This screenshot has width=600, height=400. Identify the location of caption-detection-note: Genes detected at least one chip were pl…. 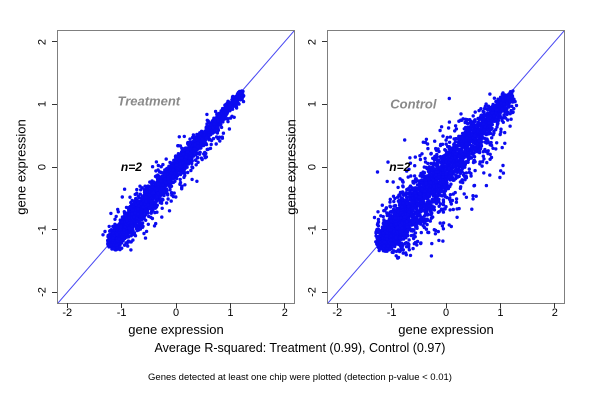
(300, 377).